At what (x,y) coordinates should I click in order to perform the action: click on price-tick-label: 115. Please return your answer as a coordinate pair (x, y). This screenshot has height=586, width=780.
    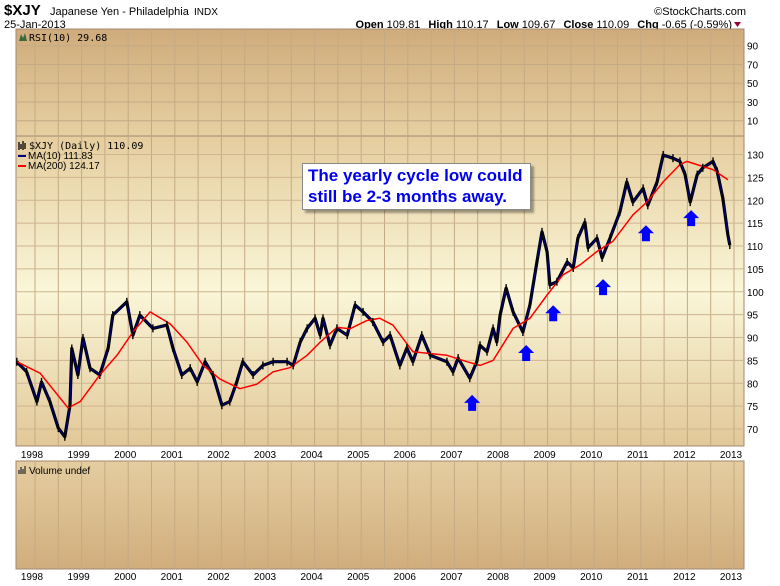
    Looking at the image, I should click on (755, 224).